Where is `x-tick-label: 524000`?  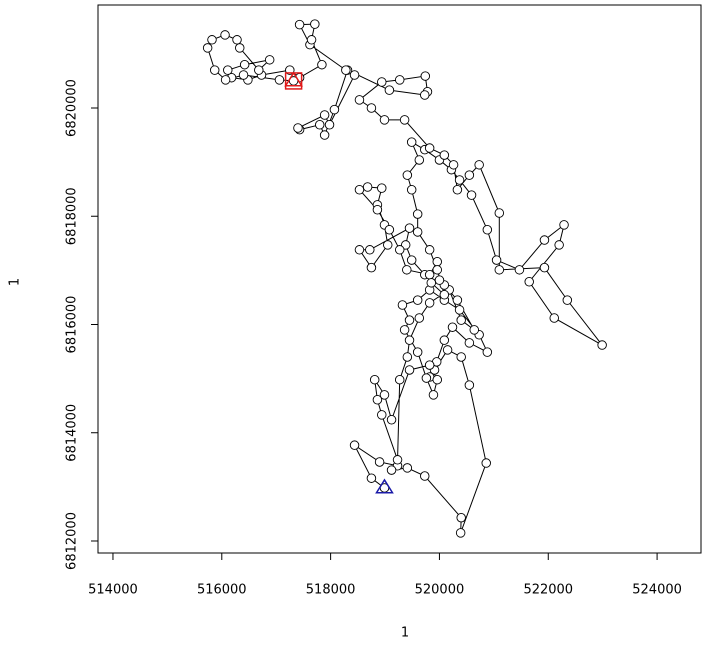
x-tick-label: 524000 is located at coordinates (657, 590).